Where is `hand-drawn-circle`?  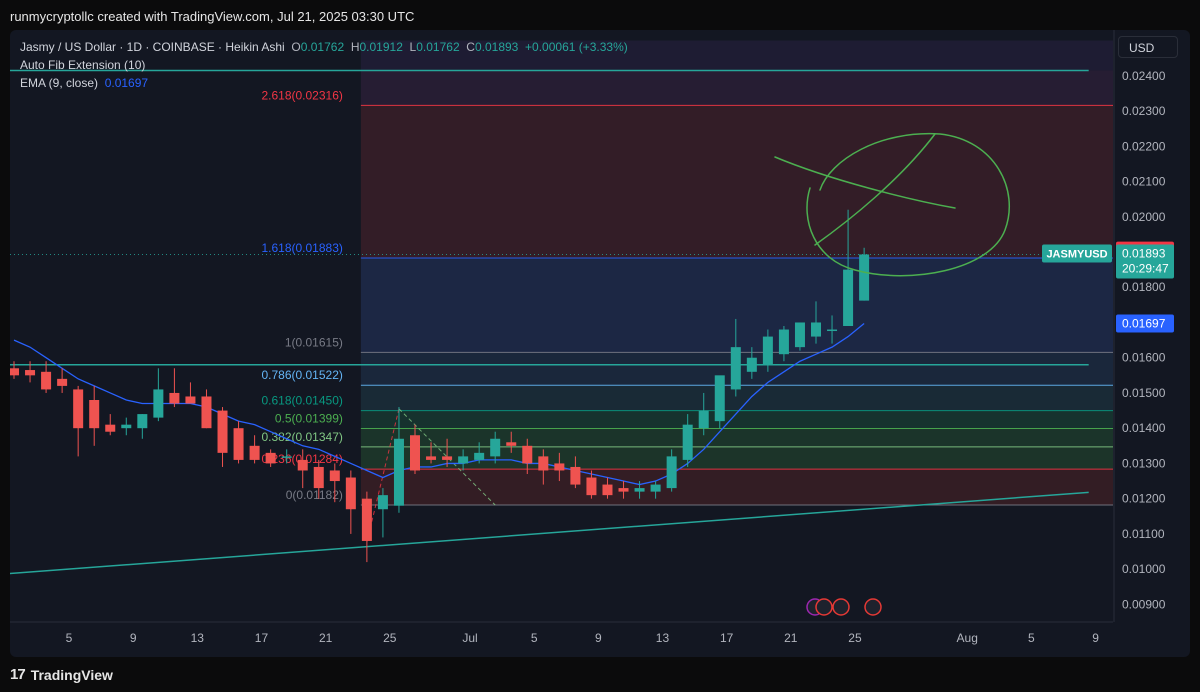
hand-drawn-circle is located at coordinates (908, 204).